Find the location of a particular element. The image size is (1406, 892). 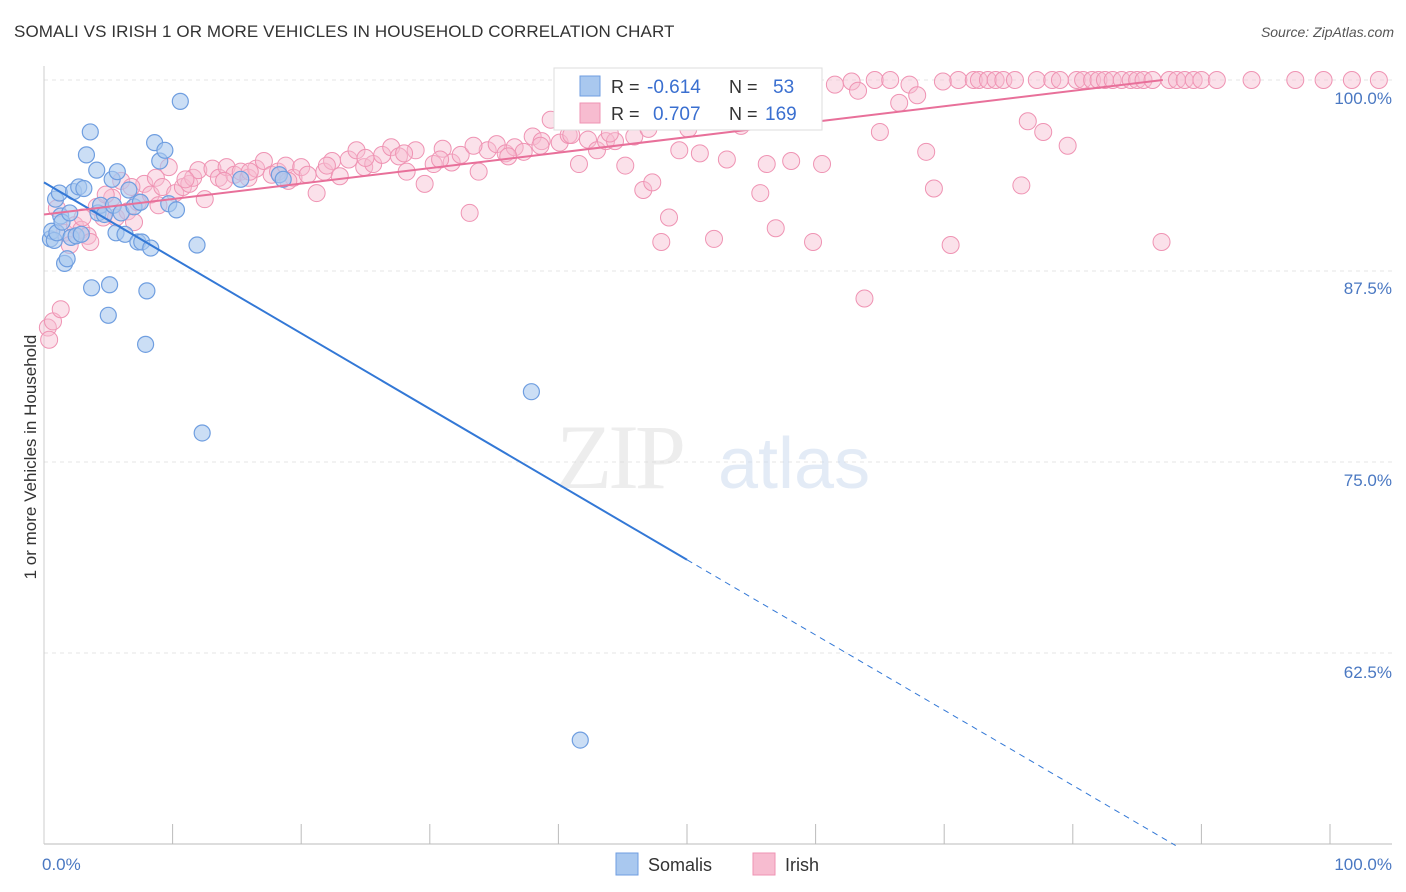

somalis-legend-swatch is located at coordinates (627, 864).